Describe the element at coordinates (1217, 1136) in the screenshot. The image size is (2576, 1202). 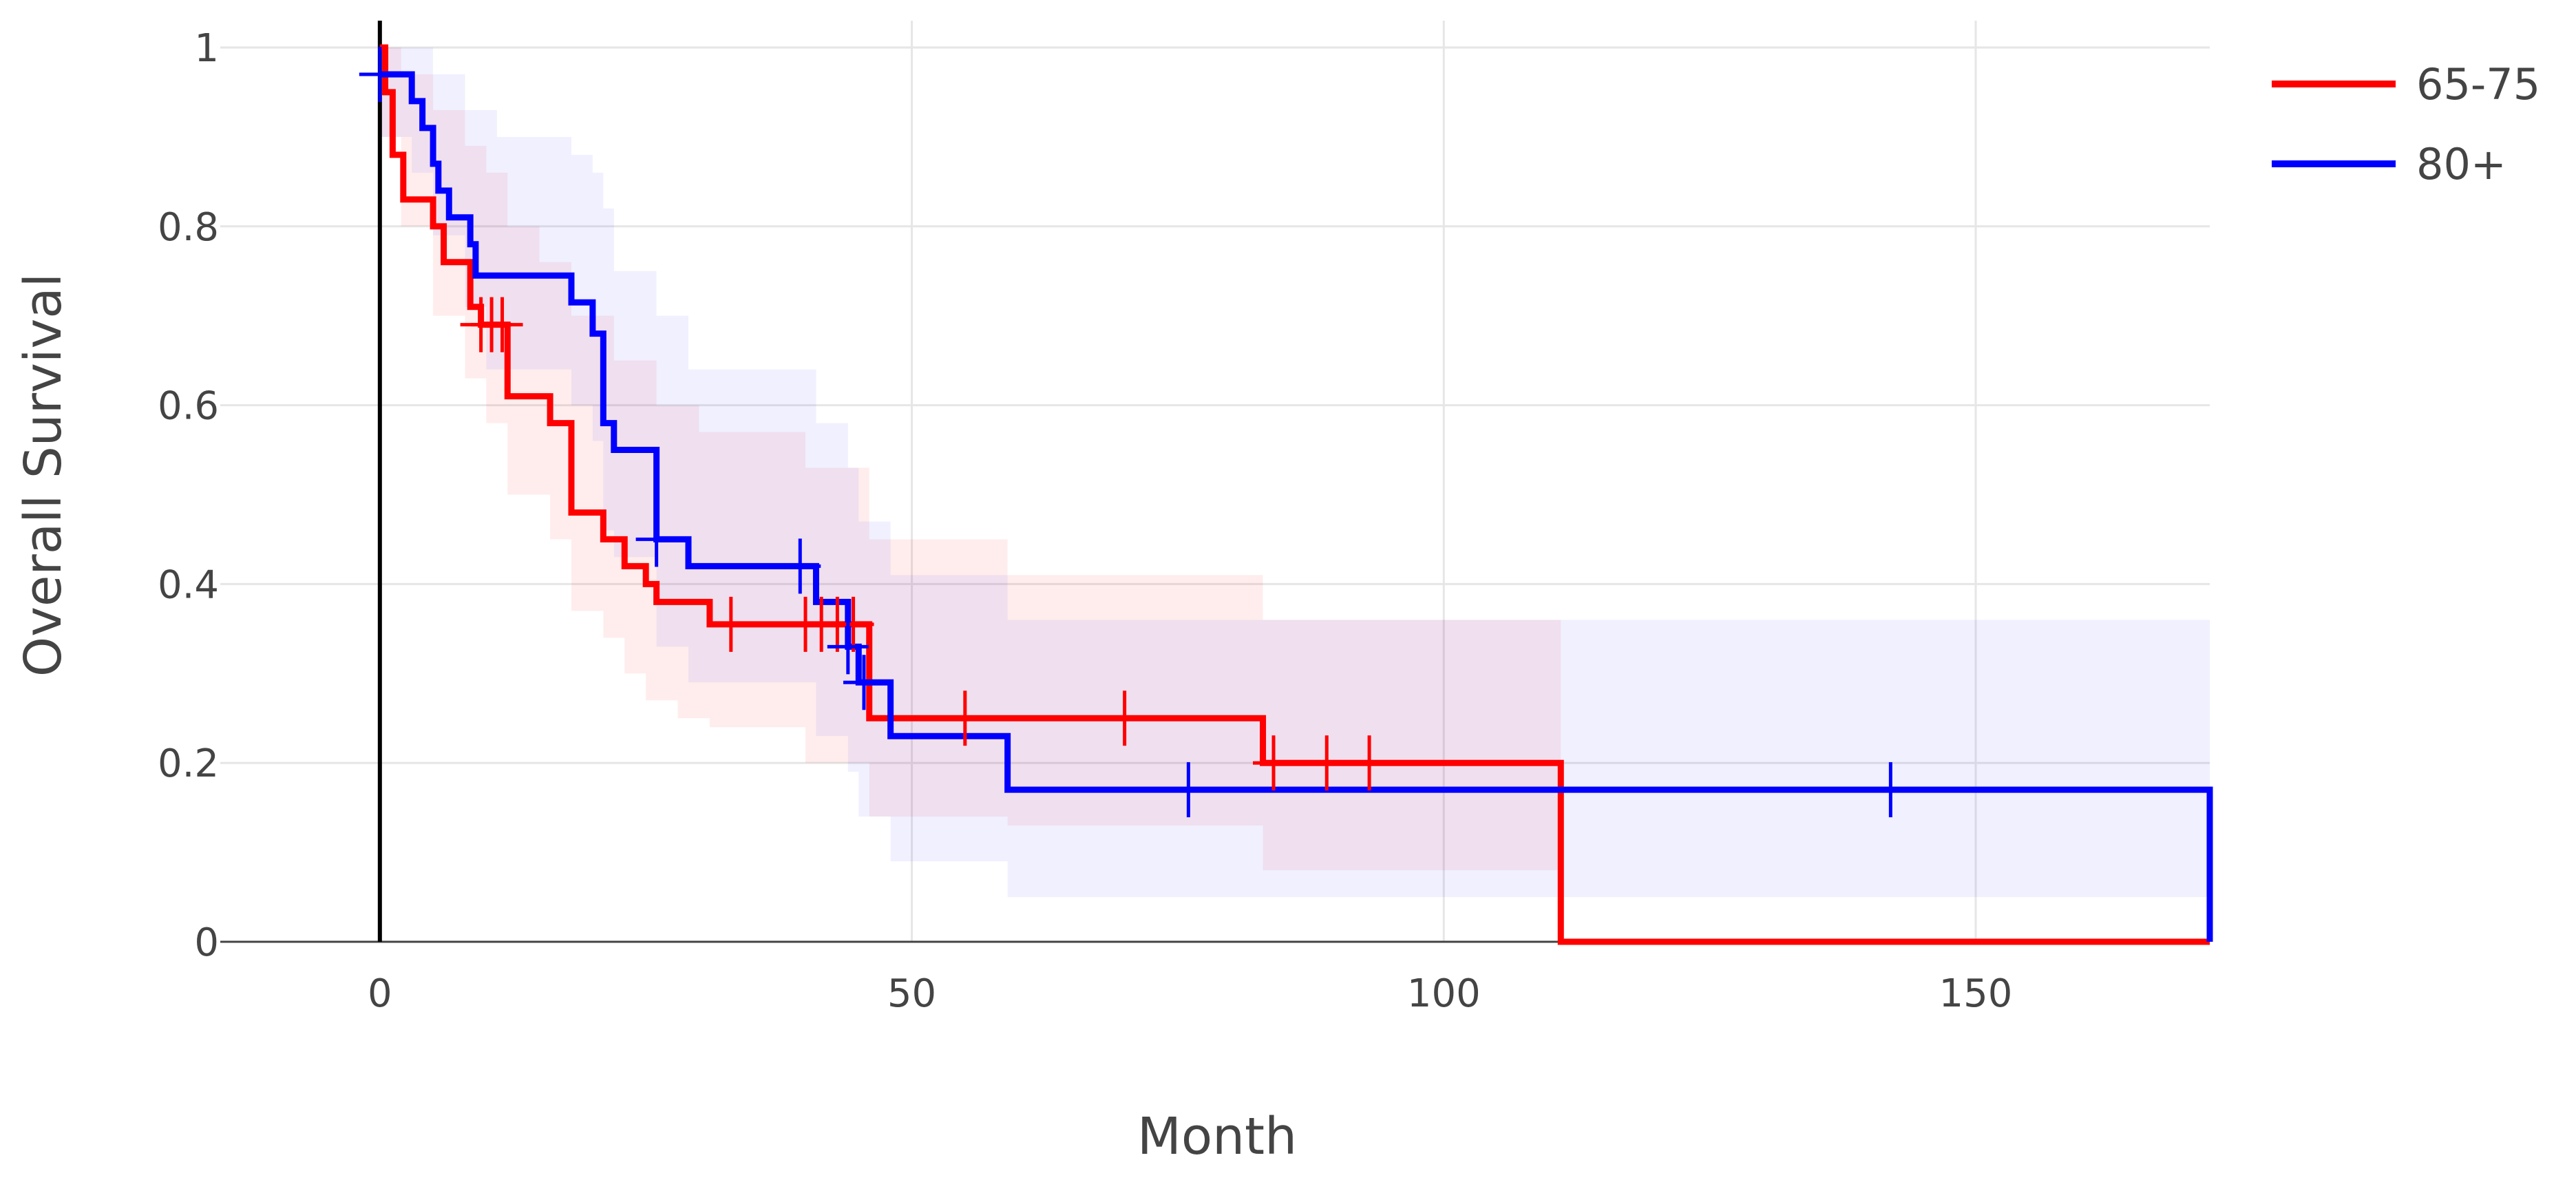
I see `x-axis-title: Month` at that location.